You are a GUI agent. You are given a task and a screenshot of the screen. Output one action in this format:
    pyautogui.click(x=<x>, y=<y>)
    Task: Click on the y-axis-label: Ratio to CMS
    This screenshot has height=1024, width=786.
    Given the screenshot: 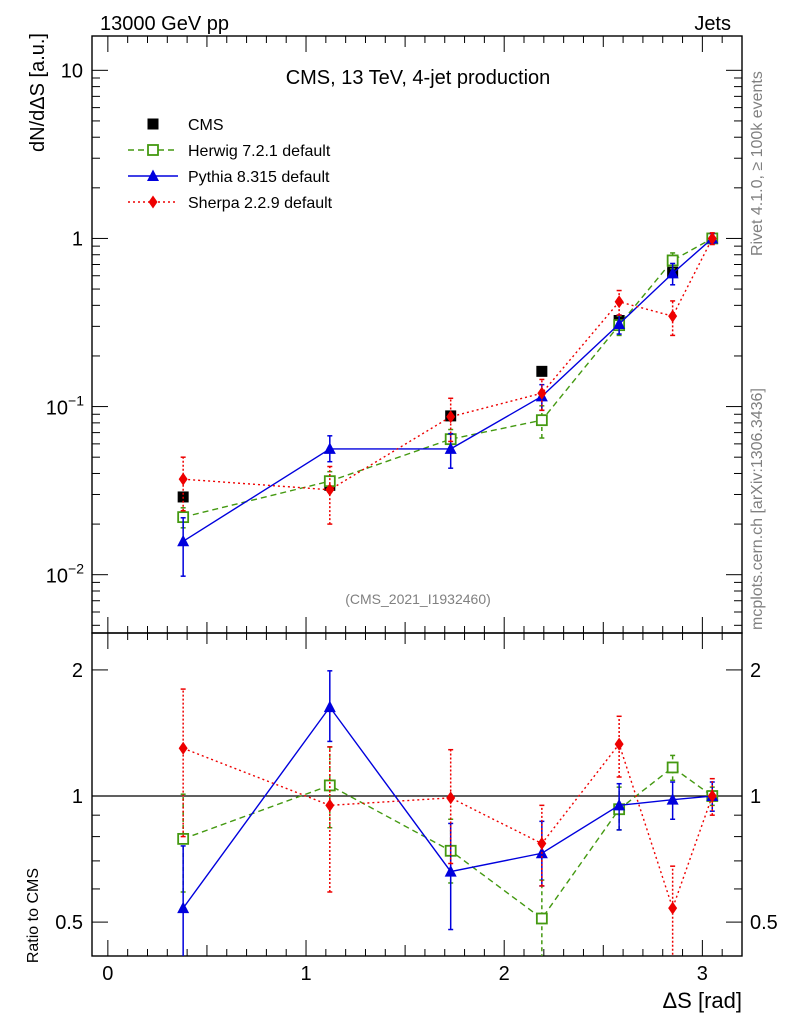 What is the action you would take?
    pyautogui.click(x=33, y=915)
    